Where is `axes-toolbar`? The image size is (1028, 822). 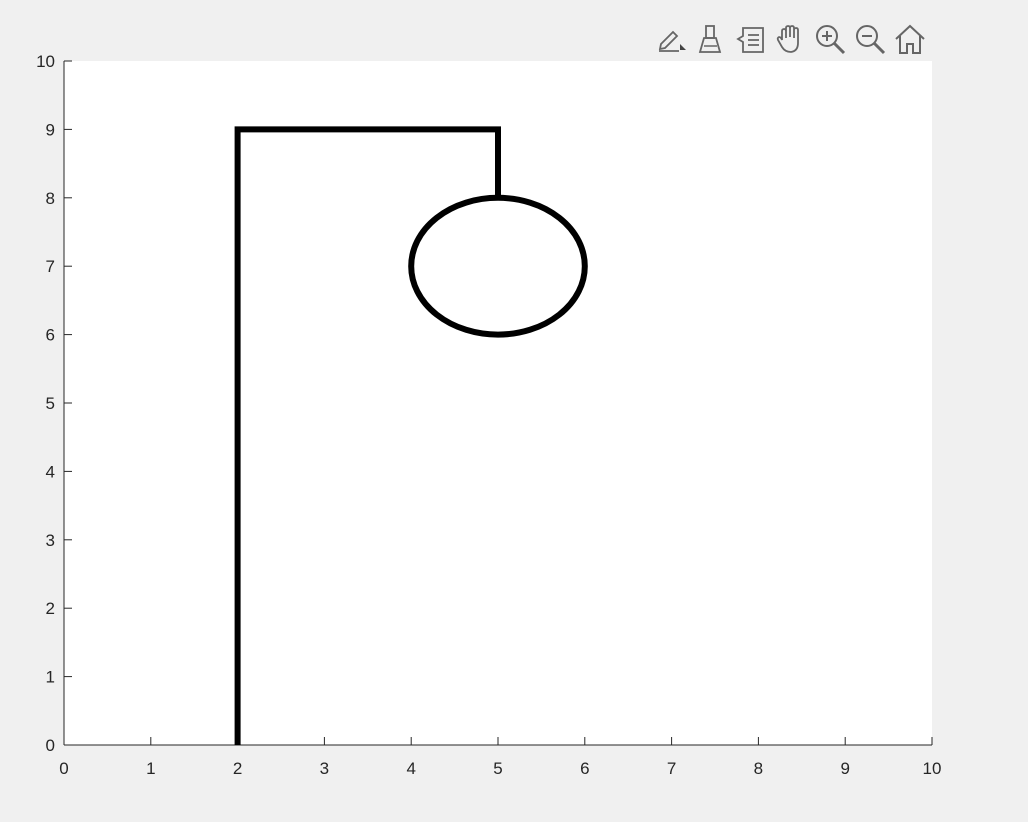 axes-toolbar is located at coordinates (790, 39).